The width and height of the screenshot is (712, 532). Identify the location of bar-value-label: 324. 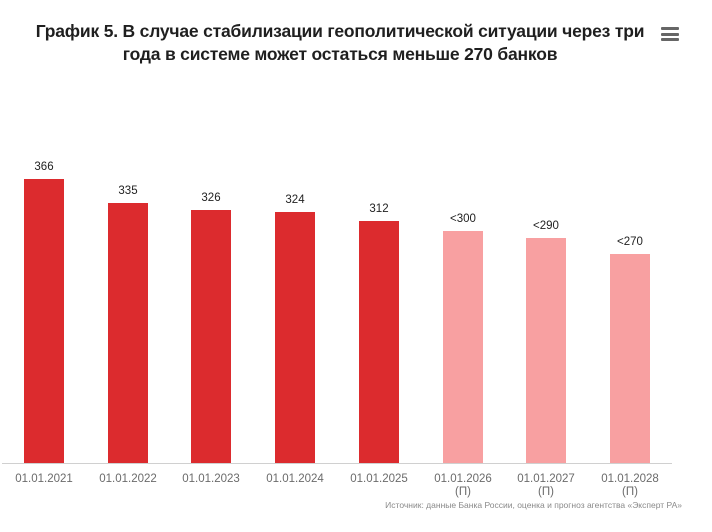
(295, 200).